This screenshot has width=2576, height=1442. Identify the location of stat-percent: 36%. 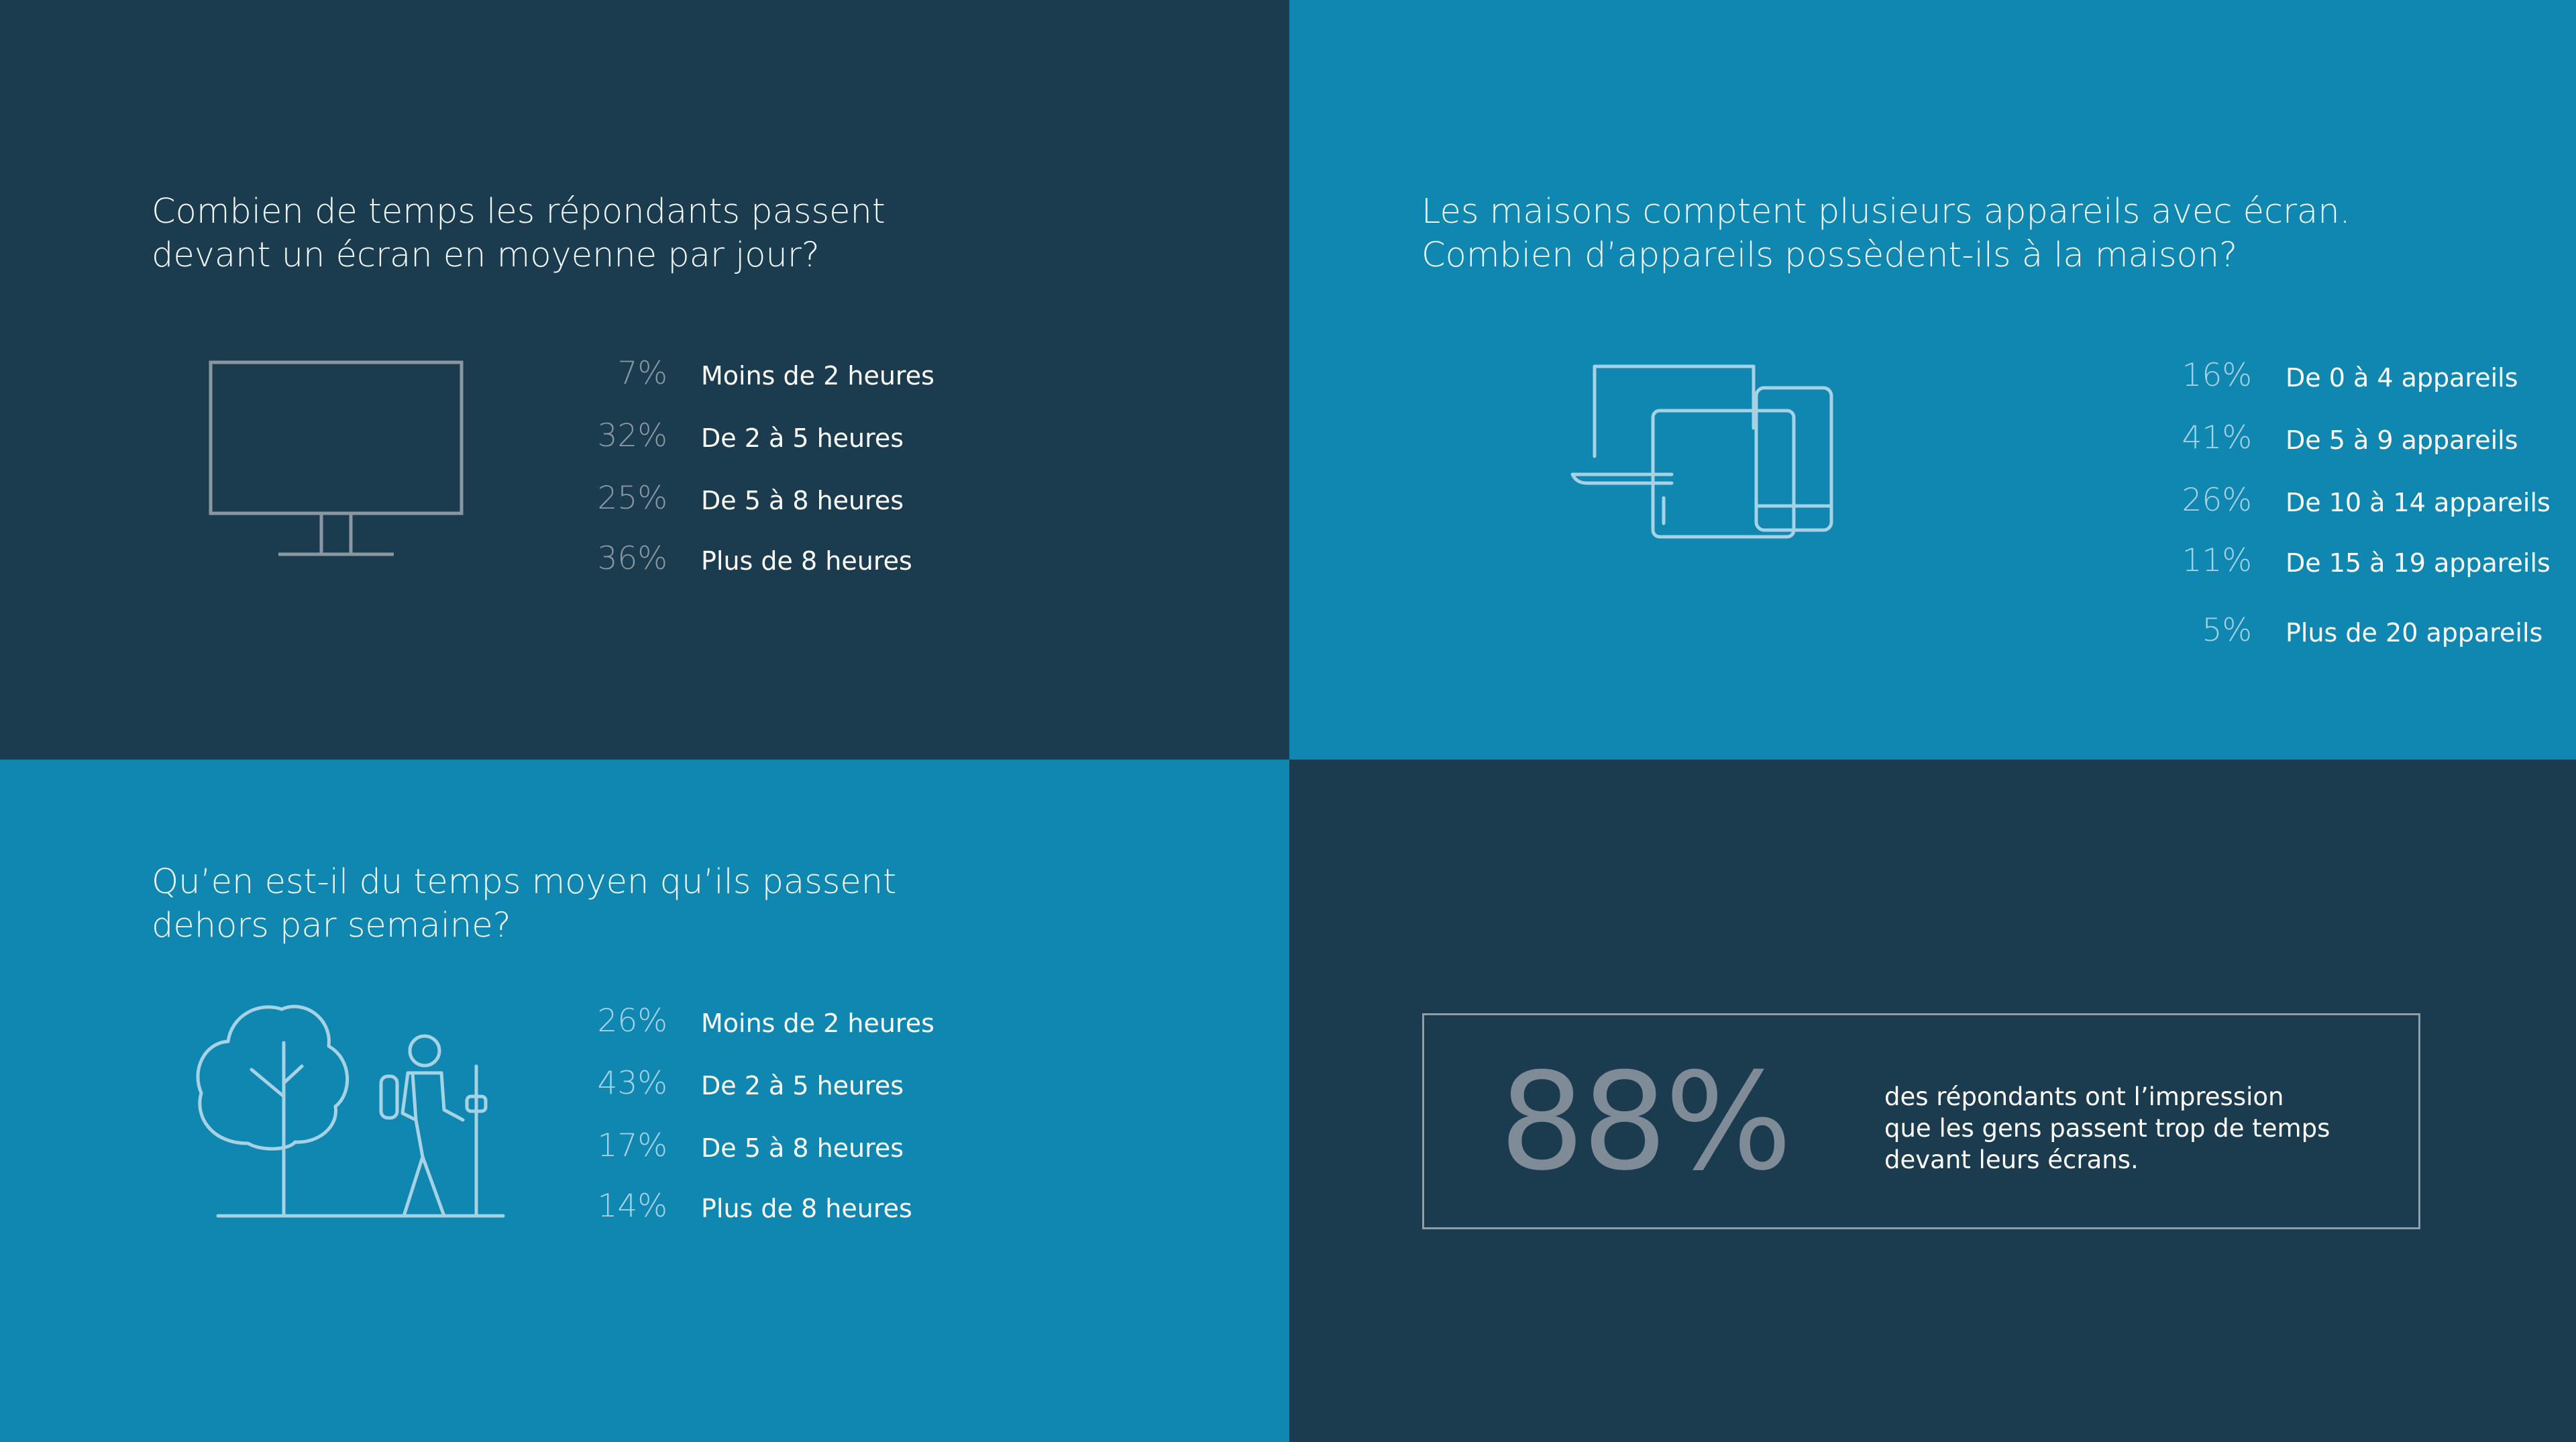
(632, 558).